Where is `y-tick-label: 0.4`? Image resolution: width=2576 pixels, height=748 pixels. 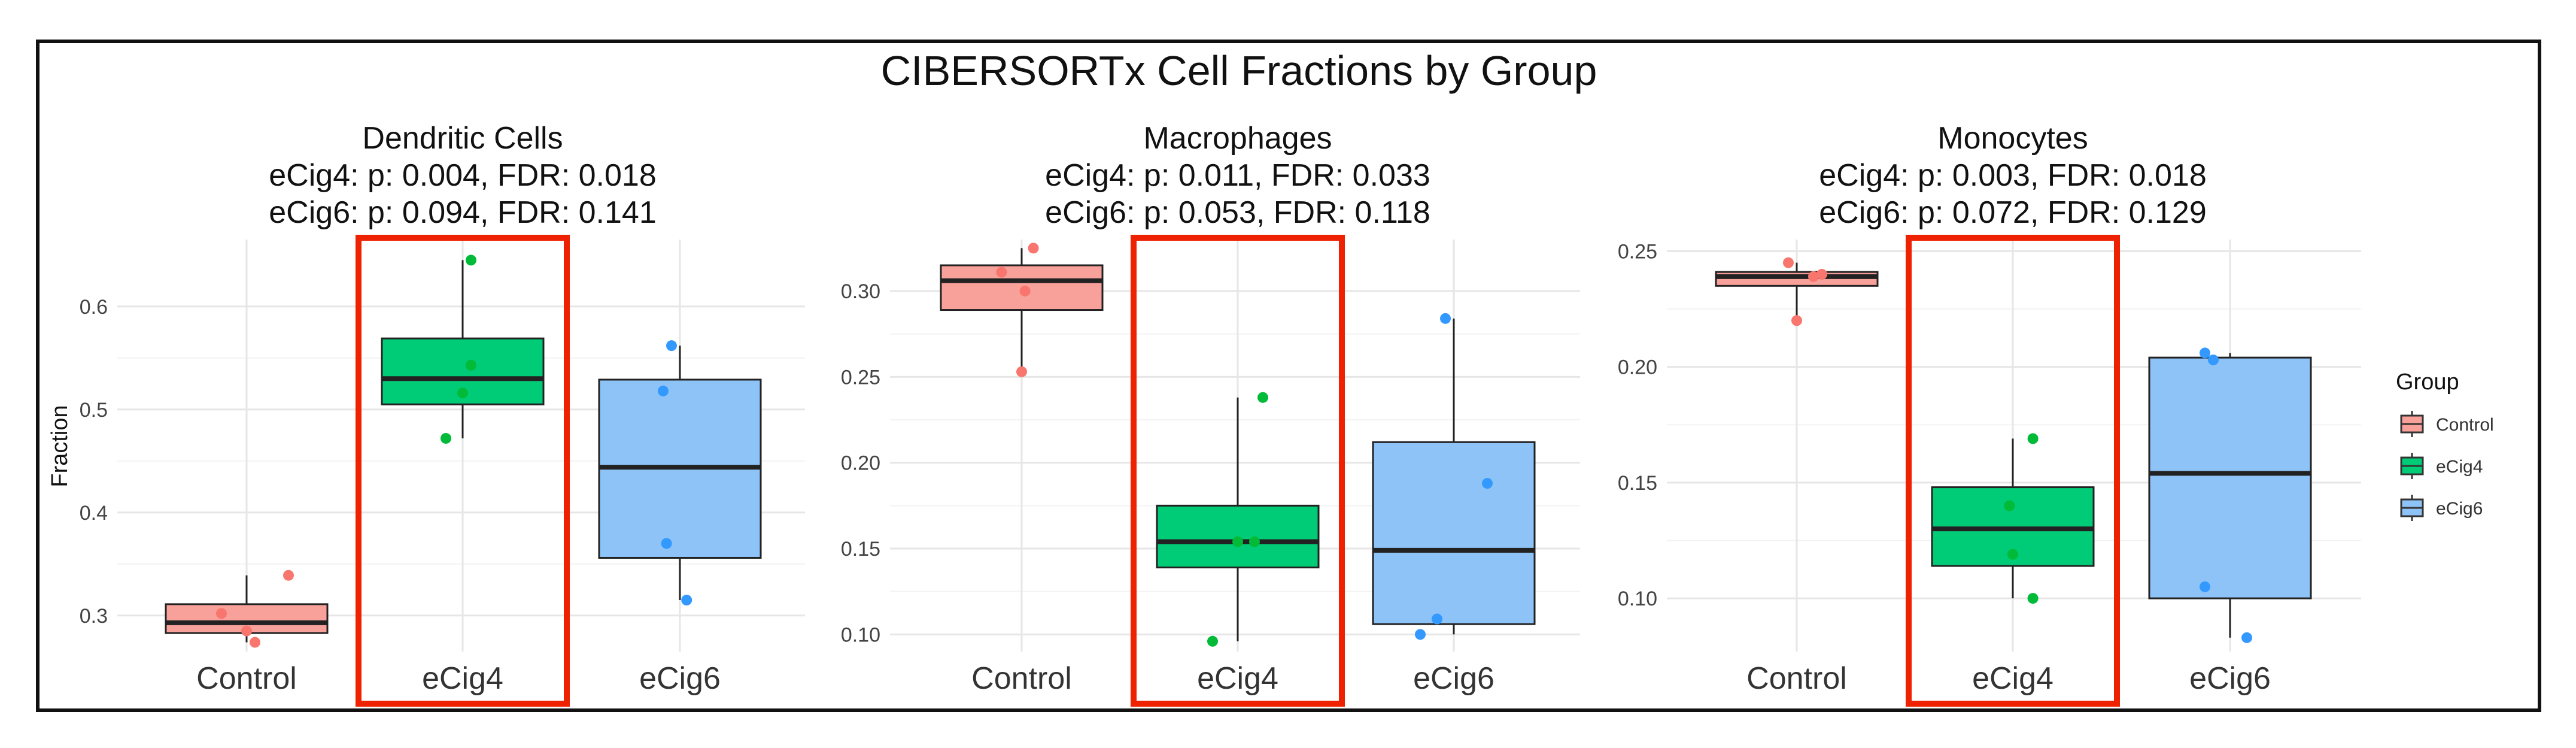 y-tick-label: 0.4 is located at coordinates (94, 513).